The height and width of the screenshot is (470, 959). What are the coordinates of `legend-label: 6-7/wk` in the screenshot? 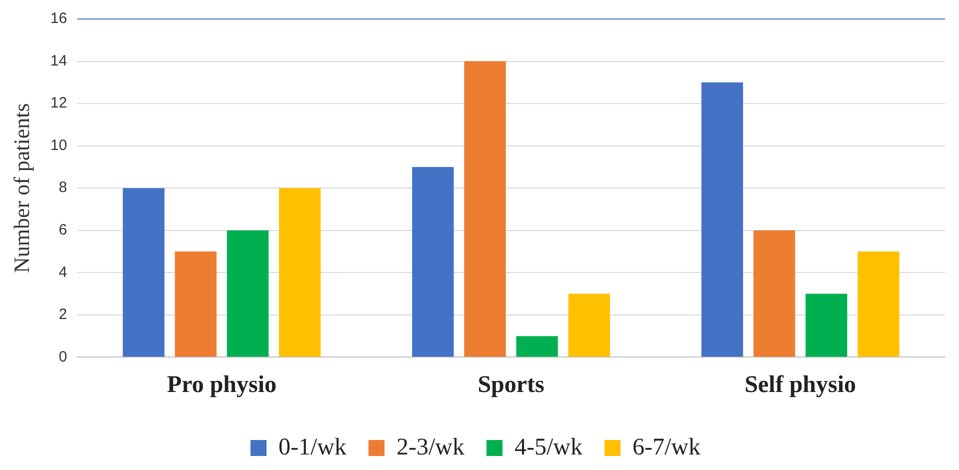 It's located at (666, 447).